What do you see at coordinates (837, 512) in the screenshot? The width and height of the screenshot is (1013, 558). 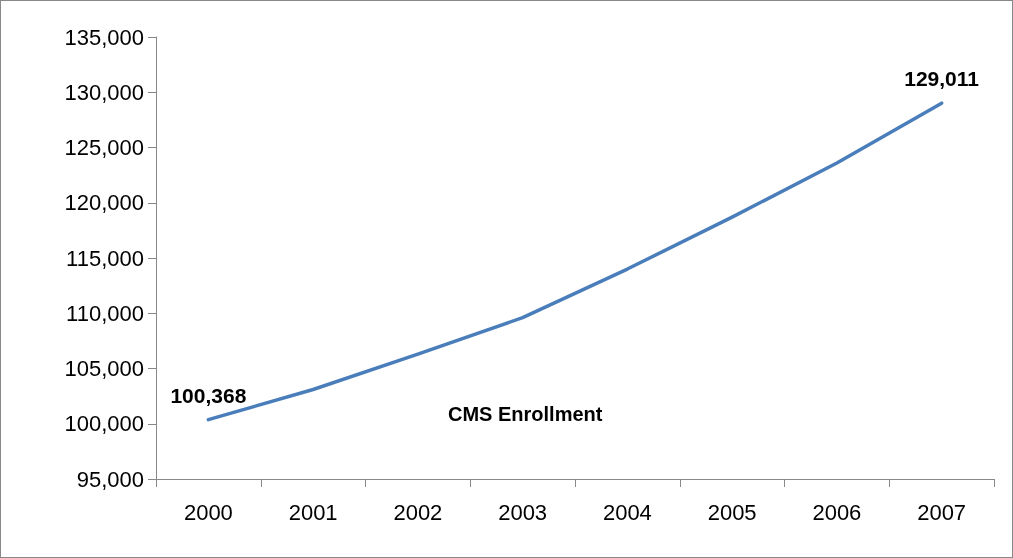 I see `x-tick-label: 2006` at bounding box center [837, 512].